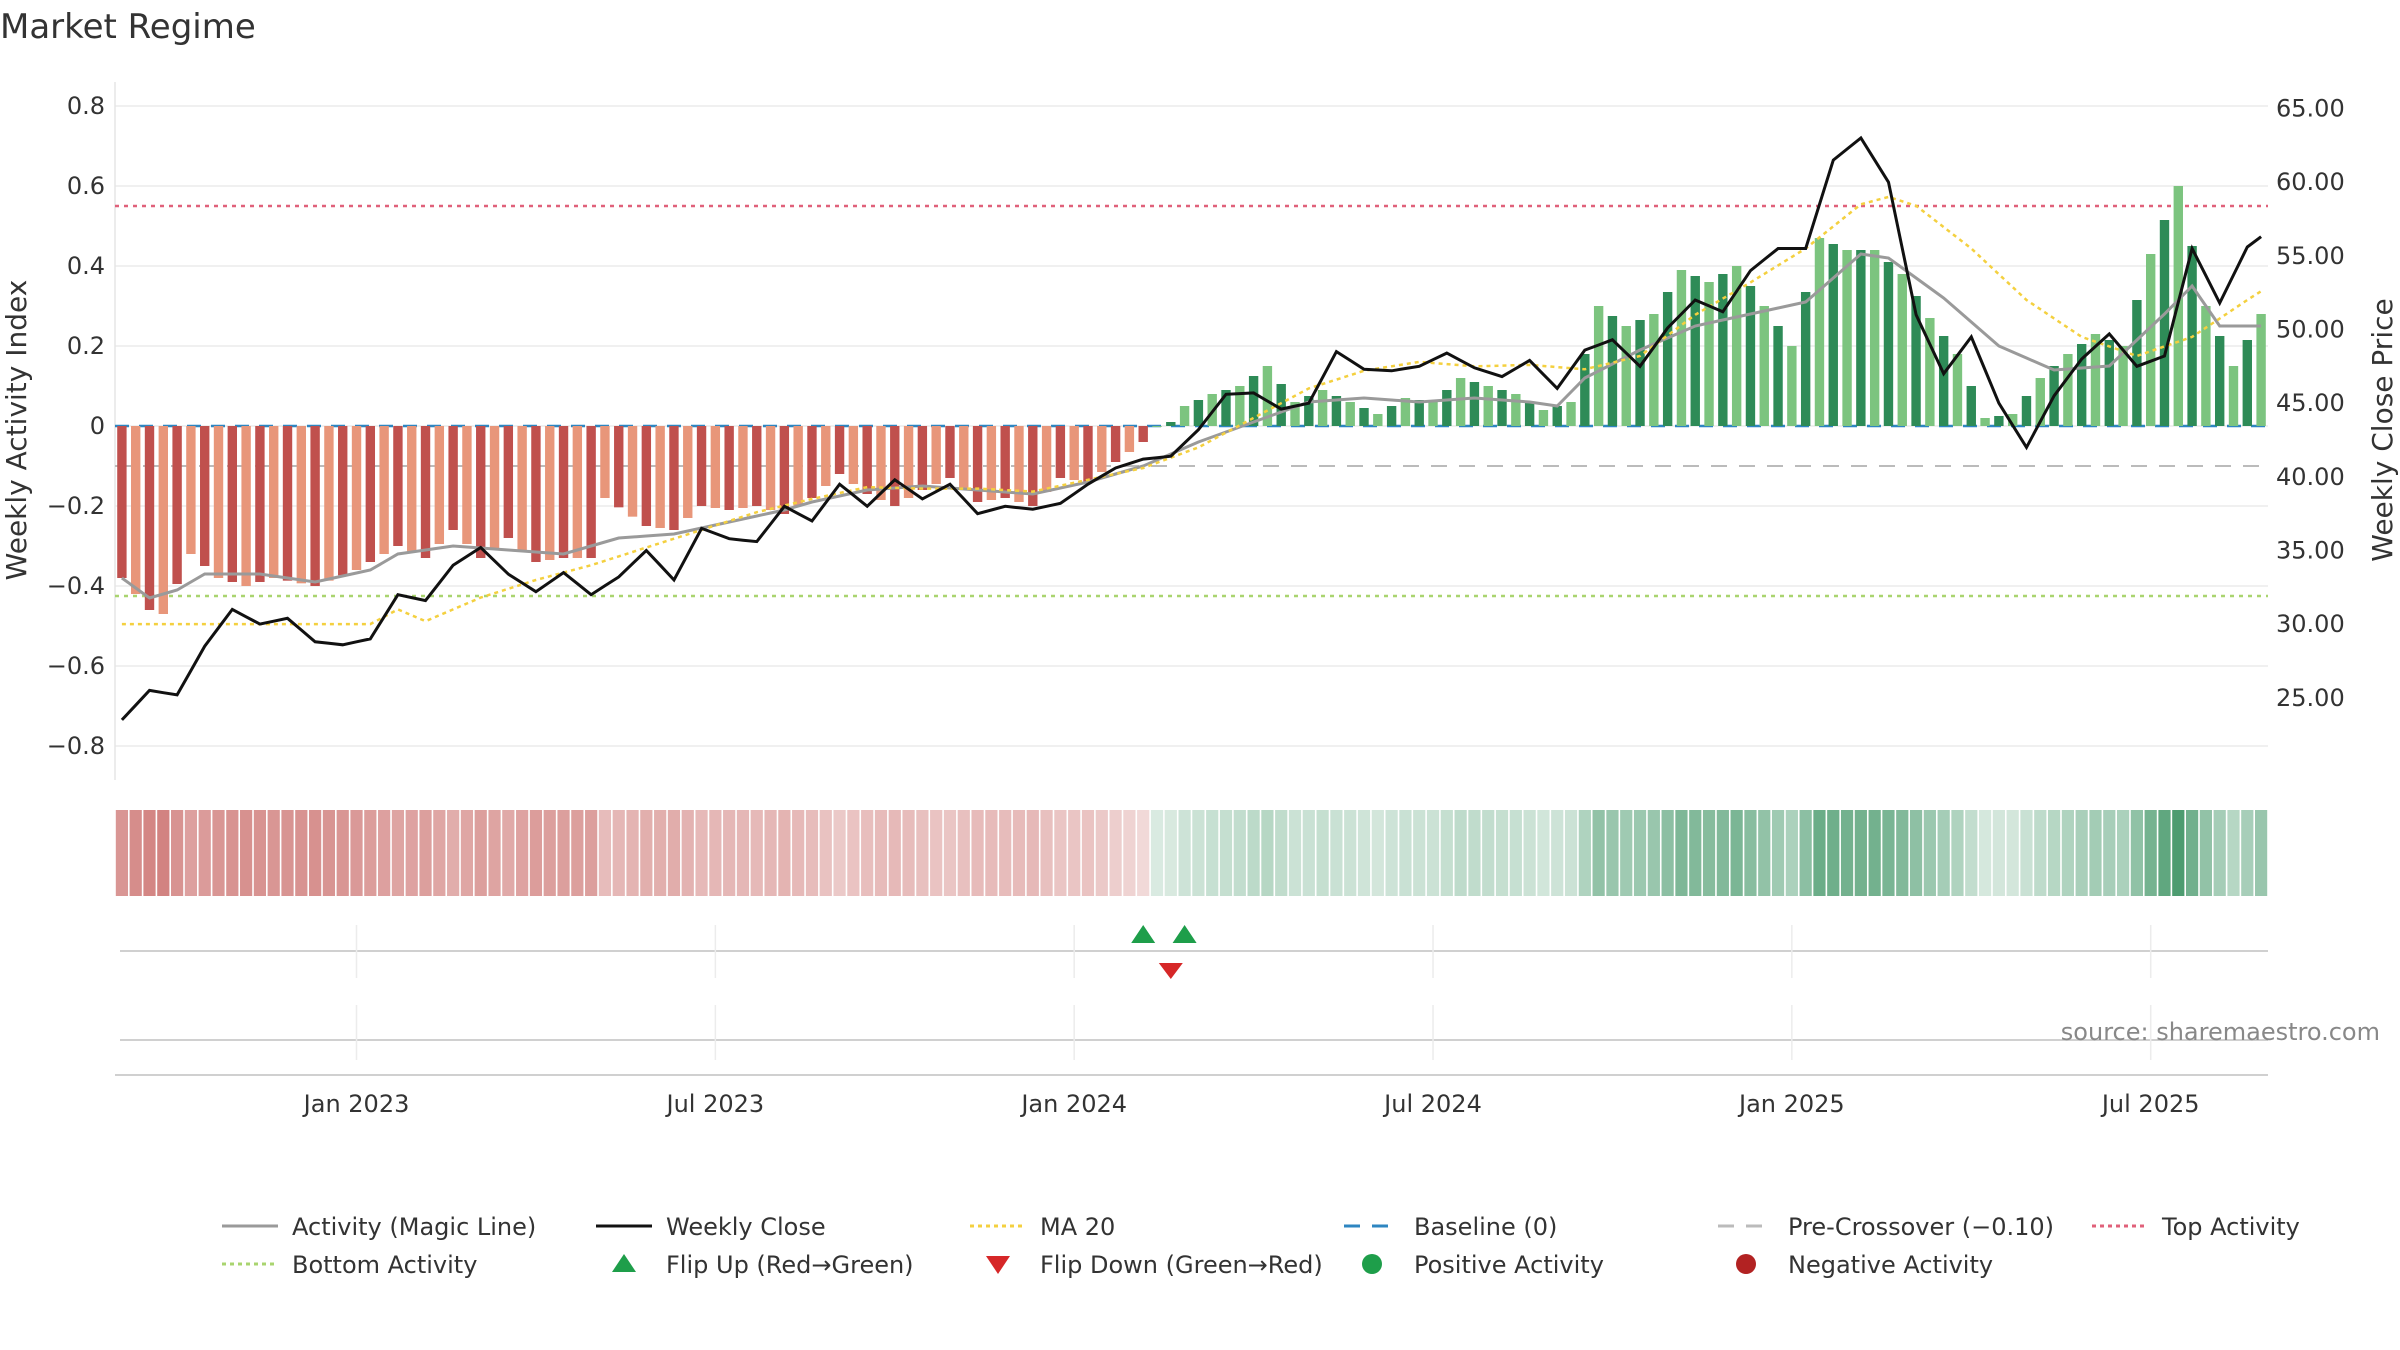  What do you see at coordinates (16, 430) in the screenshot?
I see `y-axis-left-label: Weekly Activity Index` at bounding box center [16, 430].